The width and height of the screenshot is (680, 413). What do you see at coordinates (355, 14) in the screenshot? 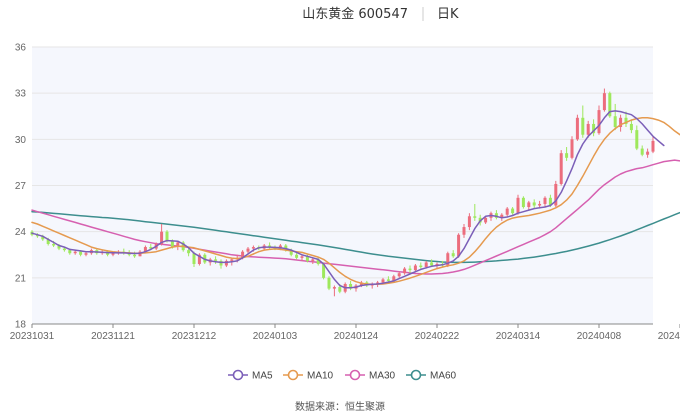
I see `stock-title: 山东黄金 600547` at bounding box center [355, 14].